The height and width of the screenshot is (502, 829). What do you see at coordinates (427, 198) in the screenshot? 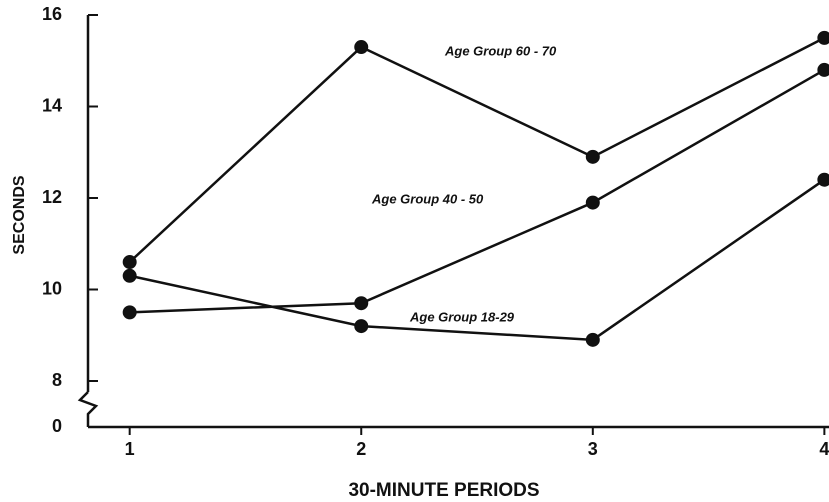
I see `series-label: Age Group 40 - 50` at bounding box center [427, 198].